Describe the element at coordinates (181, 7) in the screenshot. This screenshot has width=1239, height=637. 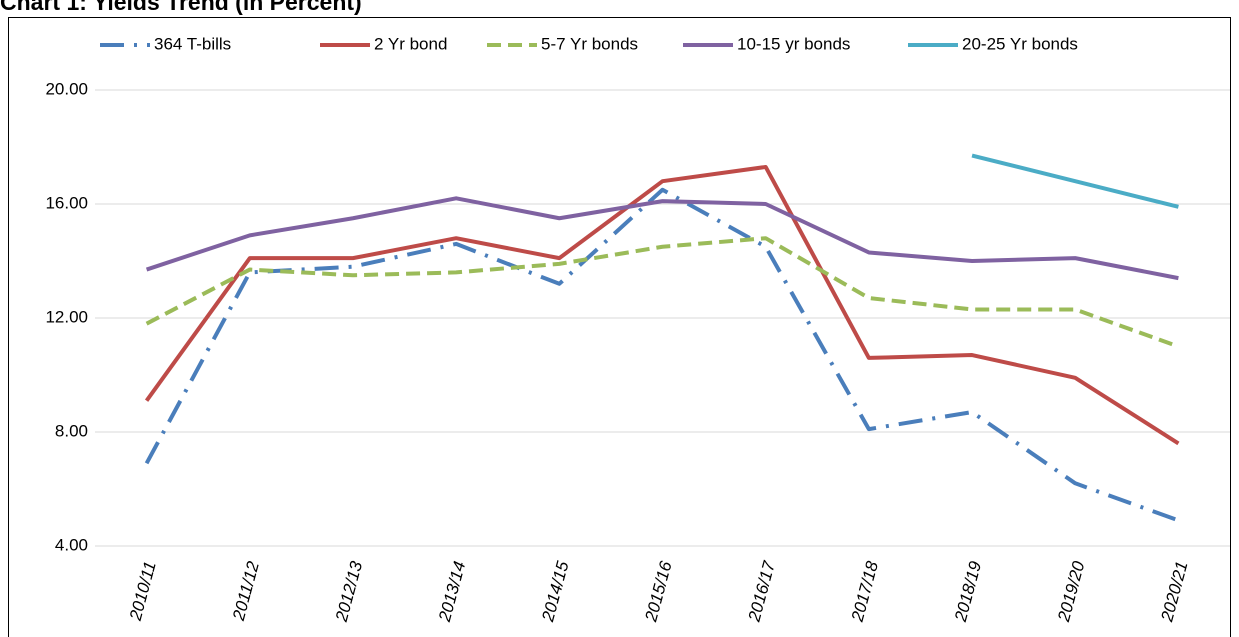
I see `chart-title: Chart 1: Yields Trend (in Percent)` at that location.